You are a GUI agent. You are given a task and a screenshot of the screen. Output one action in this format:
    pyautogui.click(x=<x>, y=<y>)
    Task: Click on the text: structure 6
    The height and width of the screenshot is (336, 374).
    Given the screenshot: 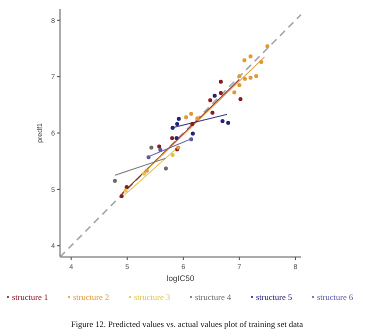 What is the action you would take?
    pyautogui.click(x=335, y=297)
    